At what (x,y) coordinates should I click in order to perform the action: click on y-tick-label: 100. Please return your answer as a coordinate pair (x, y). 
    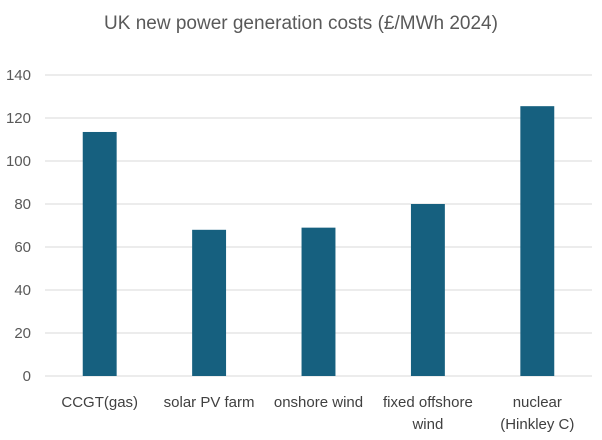
    Looking at the image, I should click on (18, 161).